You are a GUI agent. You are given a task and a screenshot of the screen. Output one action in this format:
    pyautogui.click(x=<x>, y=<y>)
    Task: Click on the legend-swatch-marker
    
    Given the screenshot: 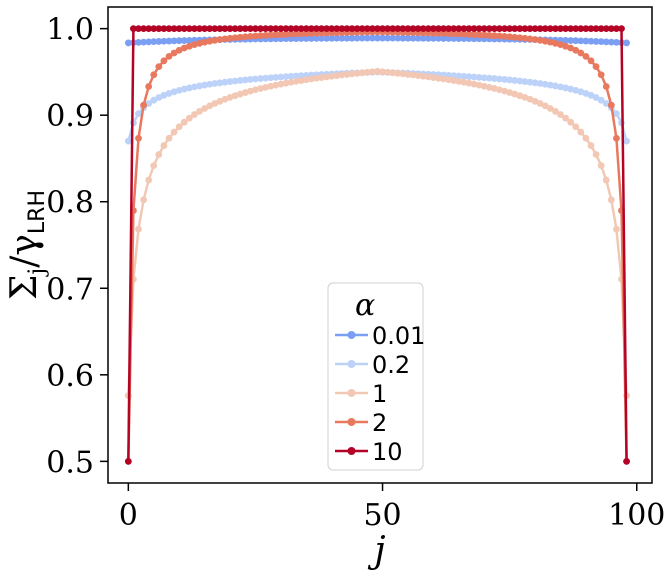 What is the action you would take?
    pyautogui.click(x=351, y=451)
    